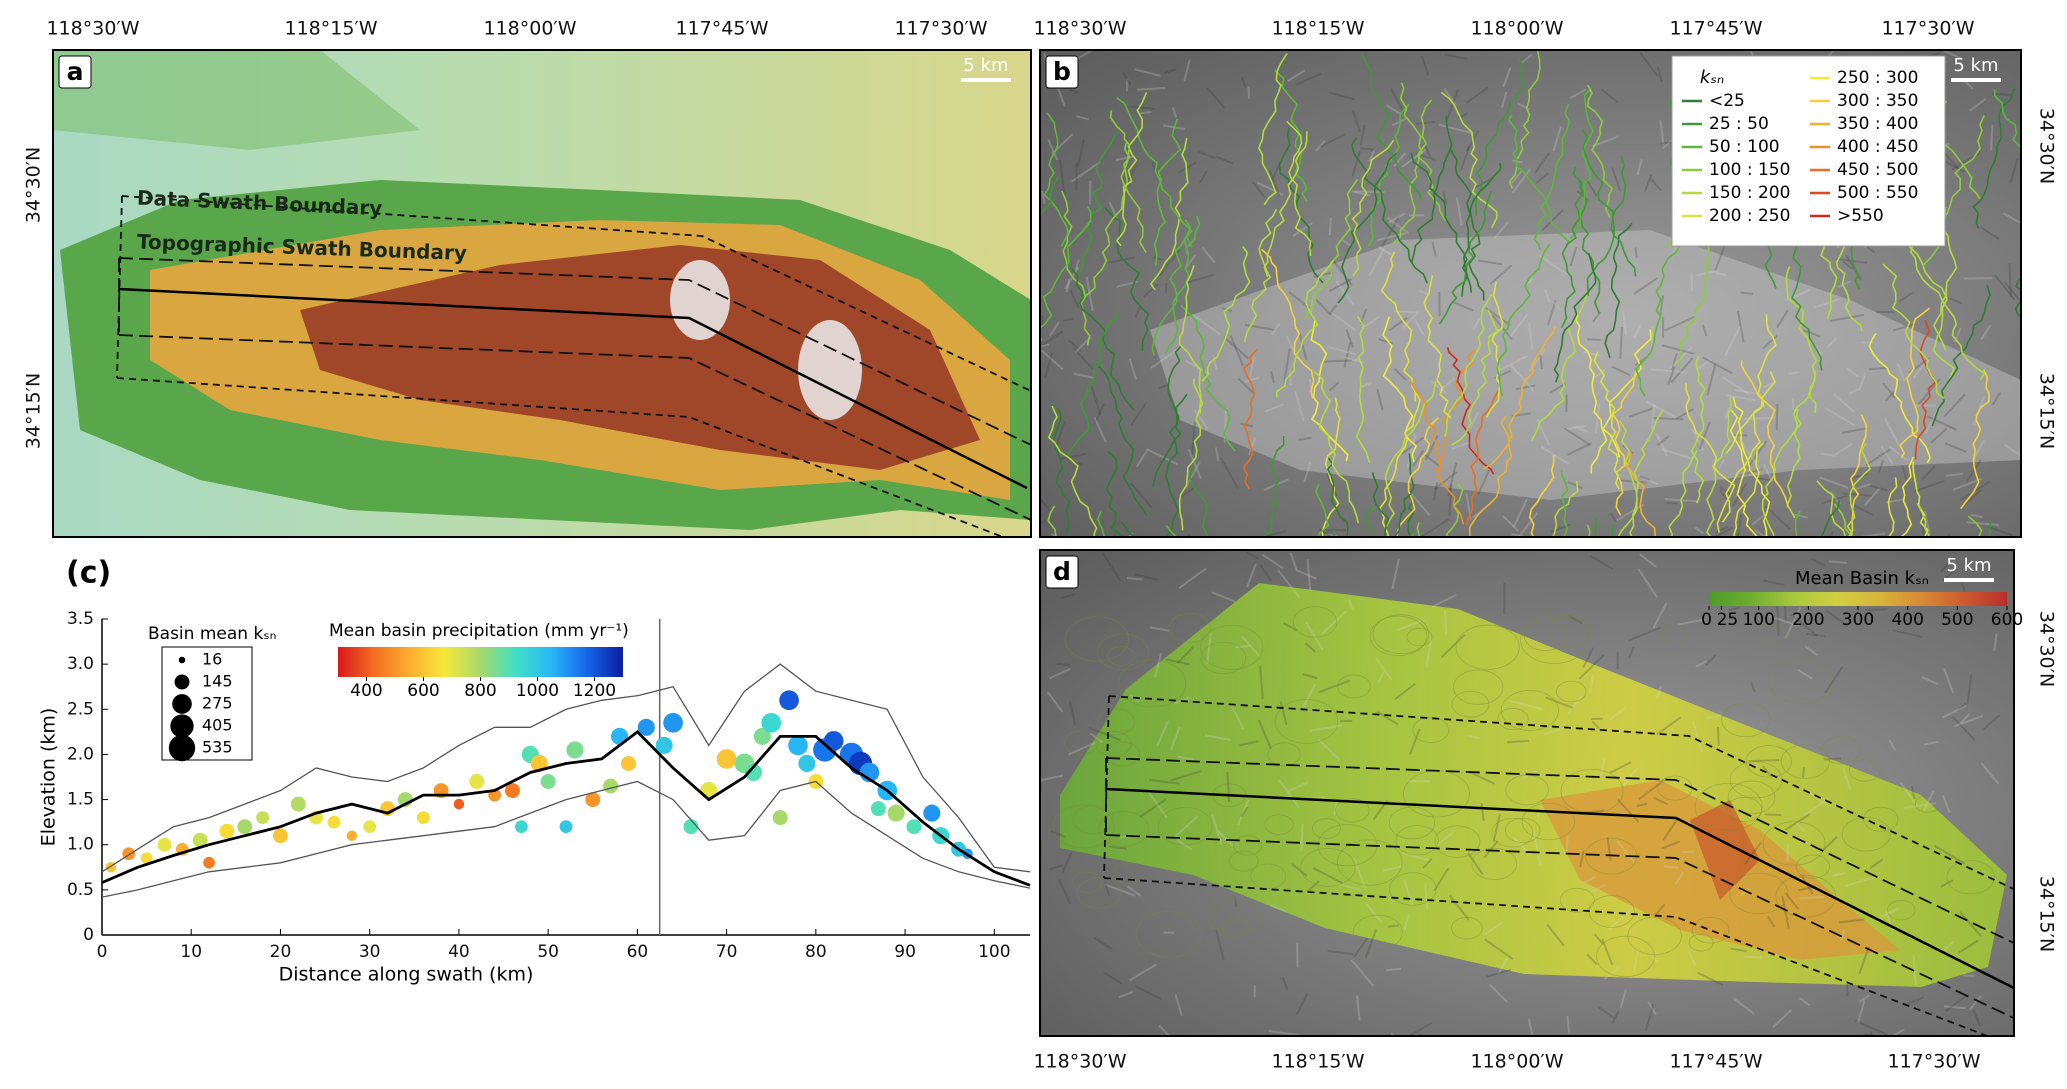 This screenshot has width=2067, height=1089. What do you see at coordinates (1877, 170) in the screenshot?
I see `legend-label: 450 : 500` at bounding box center [1877, 170].